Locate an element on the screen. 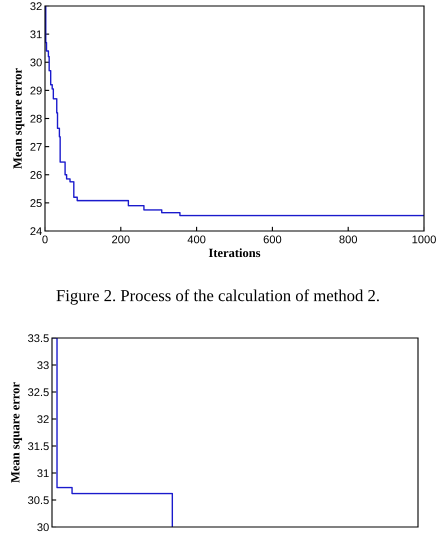  x-tick-label: 1000 is located at coordinates (424, 239).